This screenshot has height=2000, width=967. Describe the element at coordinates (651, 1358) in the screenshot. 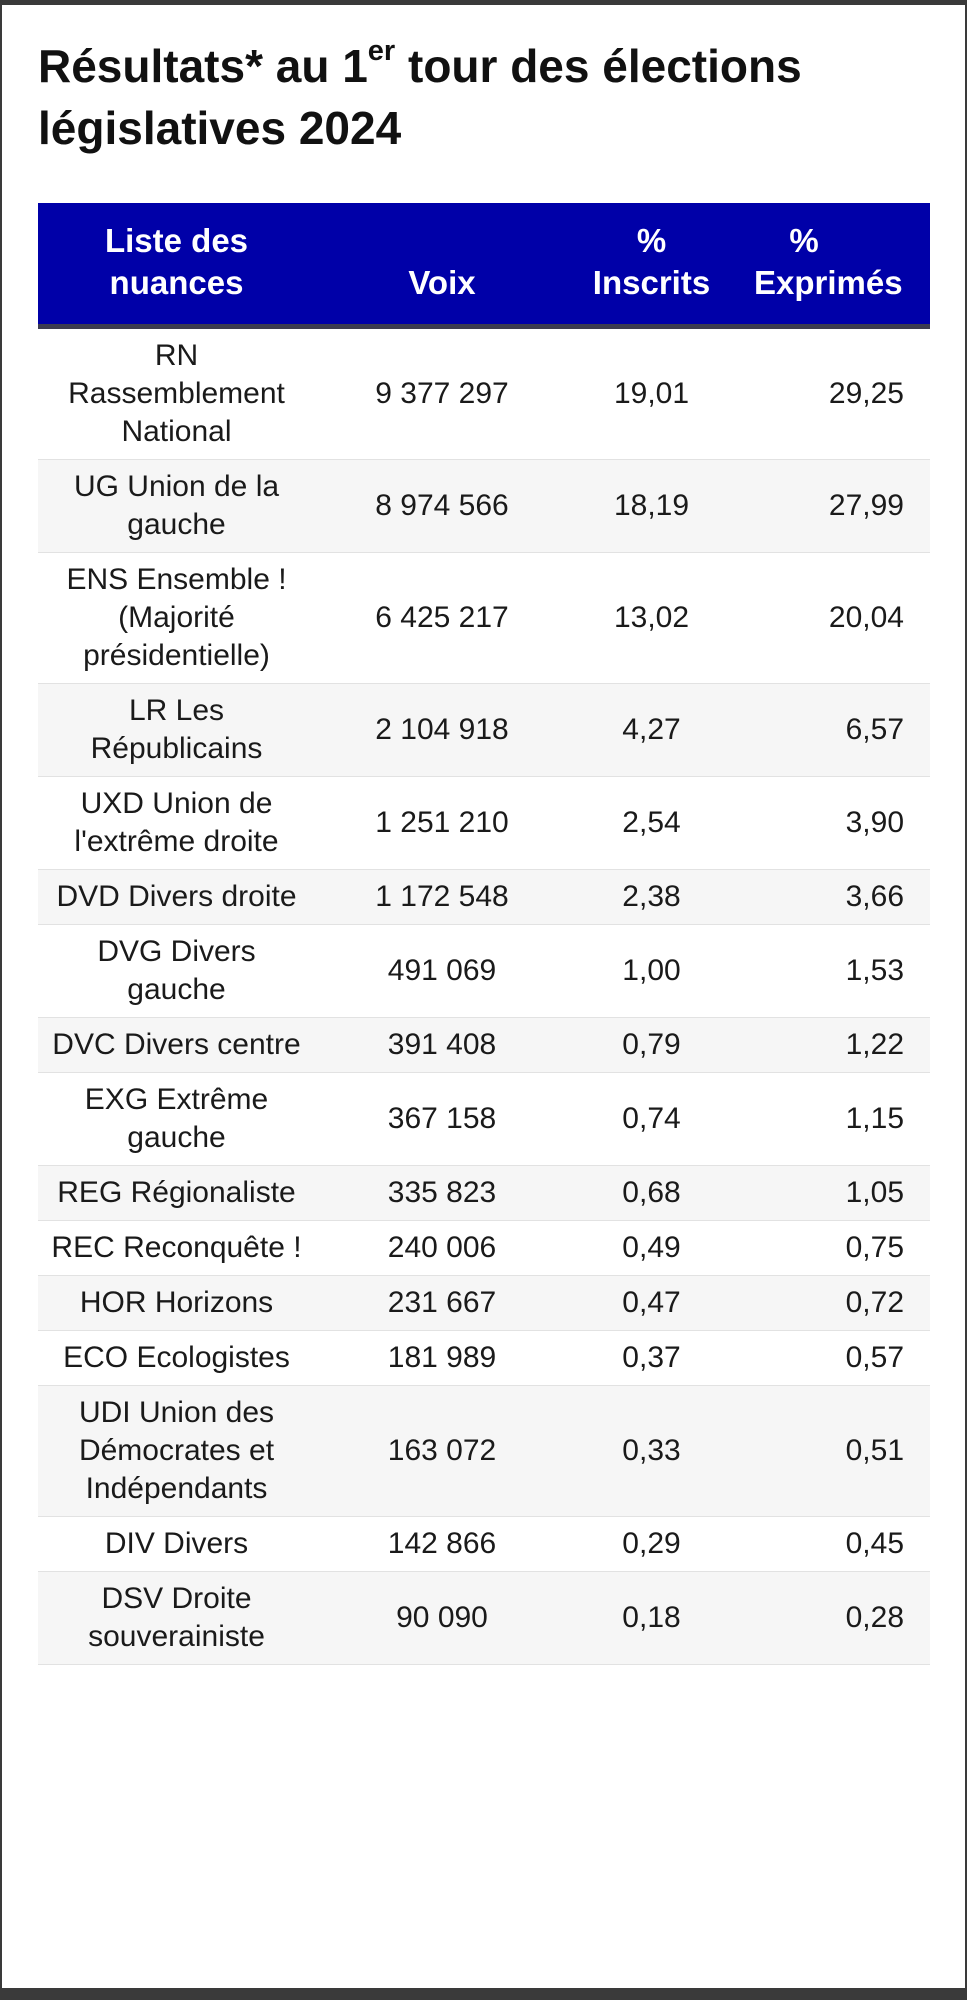

I see `cell-inscrits: 0,37` at that location.